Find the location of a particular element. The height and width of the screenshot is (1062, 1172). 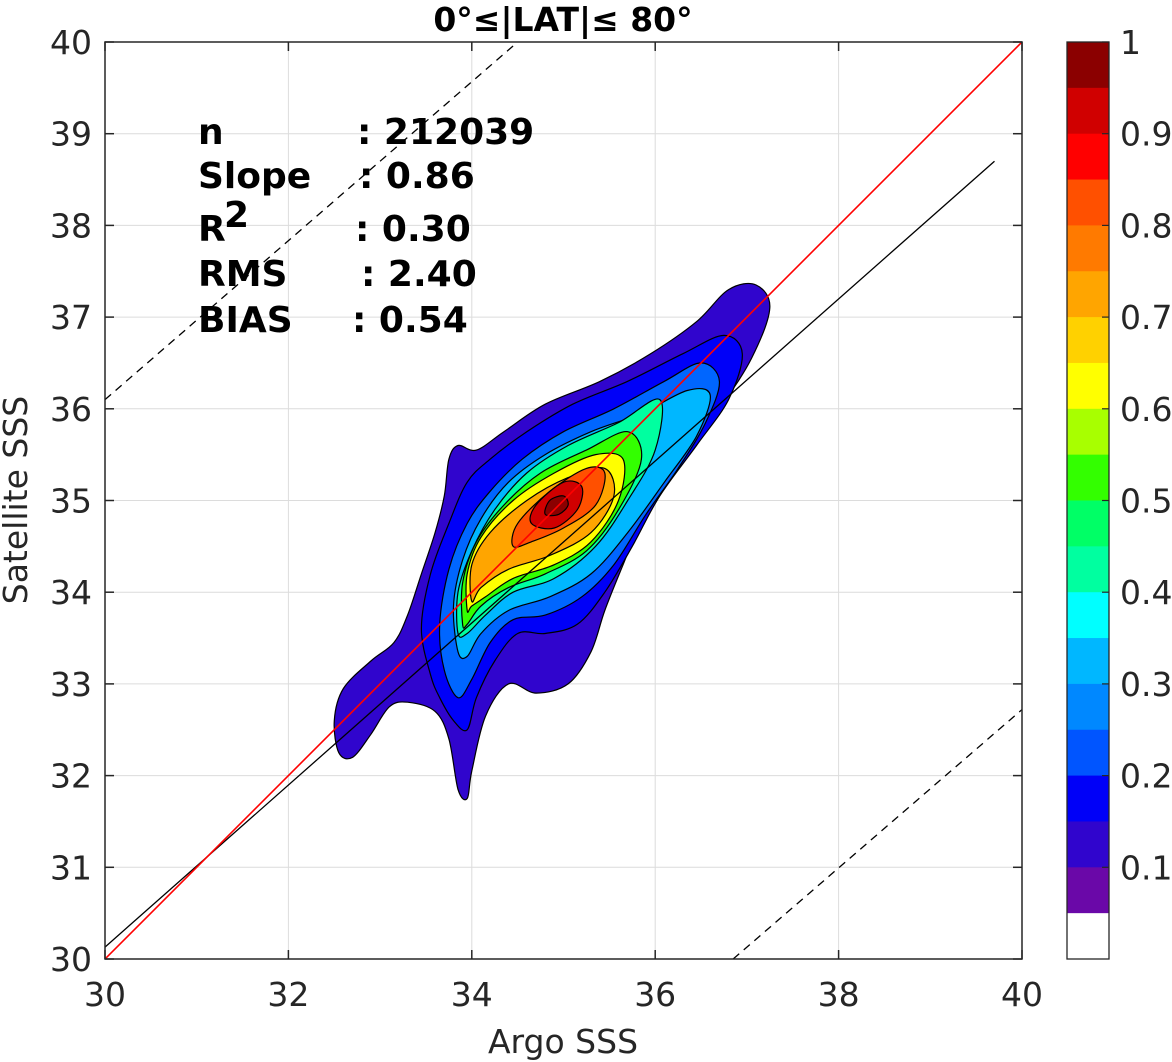

stat-value: : 0.54 is located at coordinates (410, 320).